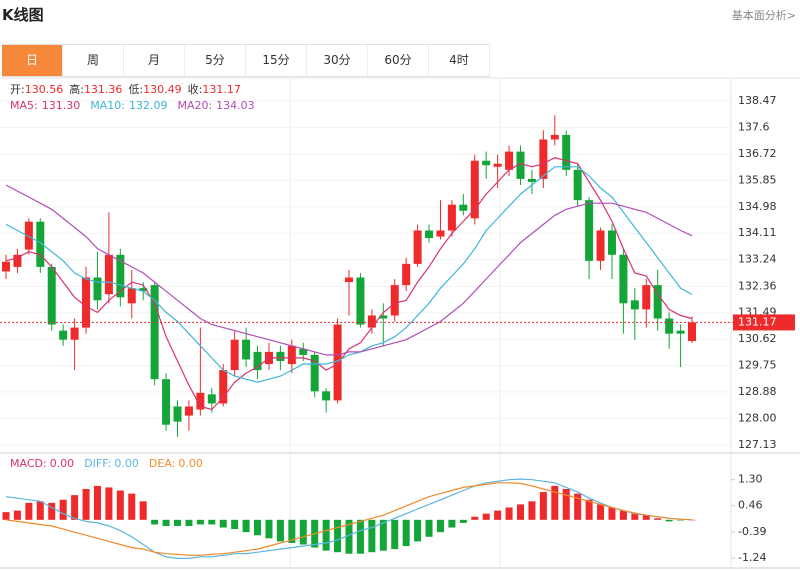  I want to click on period-tab: 4时, so click(459, 60).